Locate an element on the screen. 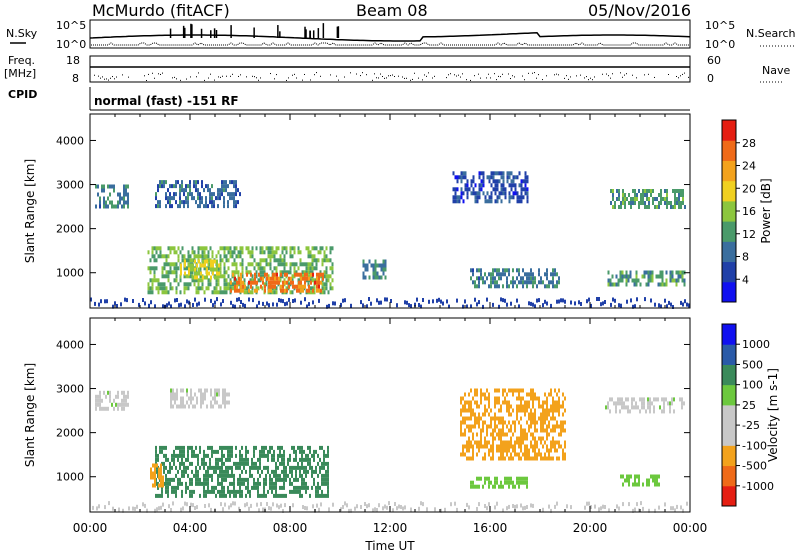 This screenshot has height=554, width=800. x-tick-label: 20:00 is located at coordinates (590, 528).